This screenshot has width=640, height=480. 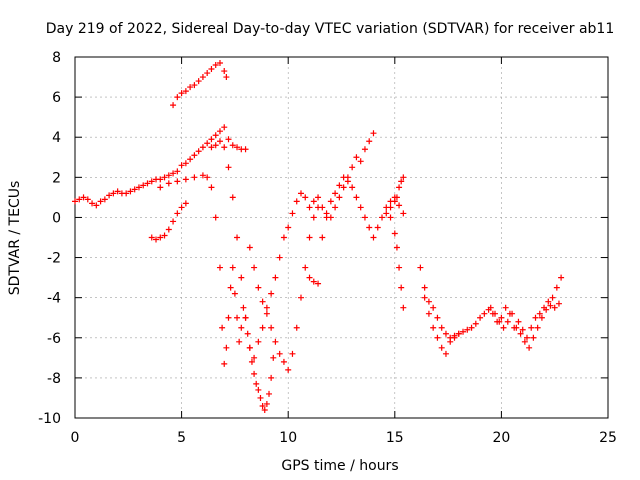 I want to click on y-tick-label: -6, so click(x=54, y=339).